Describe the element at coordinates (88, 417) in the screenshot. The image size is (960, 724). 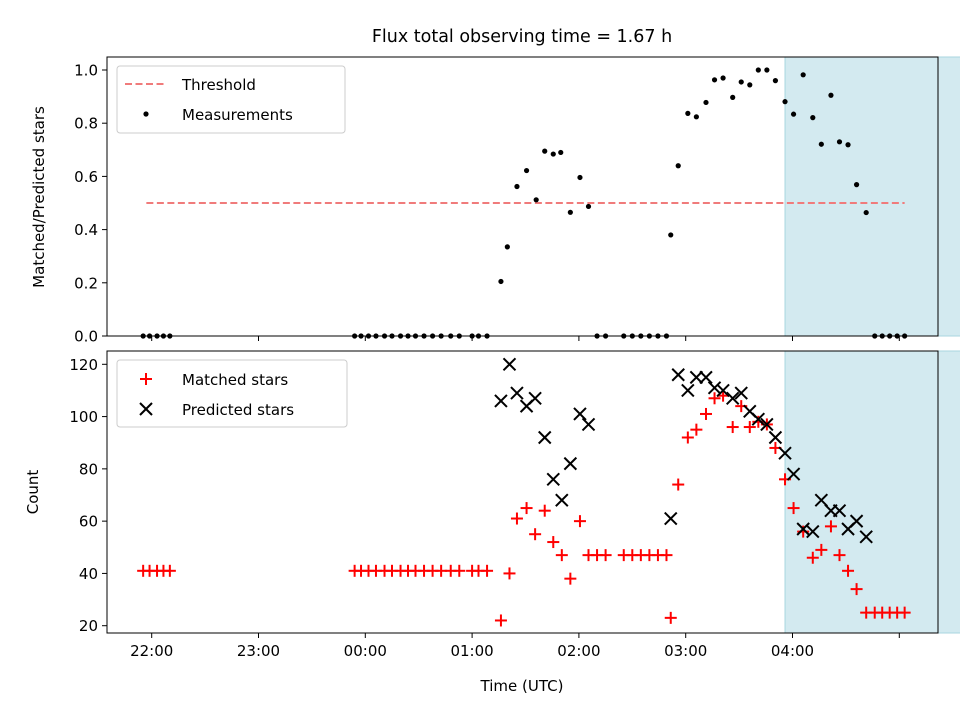
I see `bot-y-tick: 100` at that location.